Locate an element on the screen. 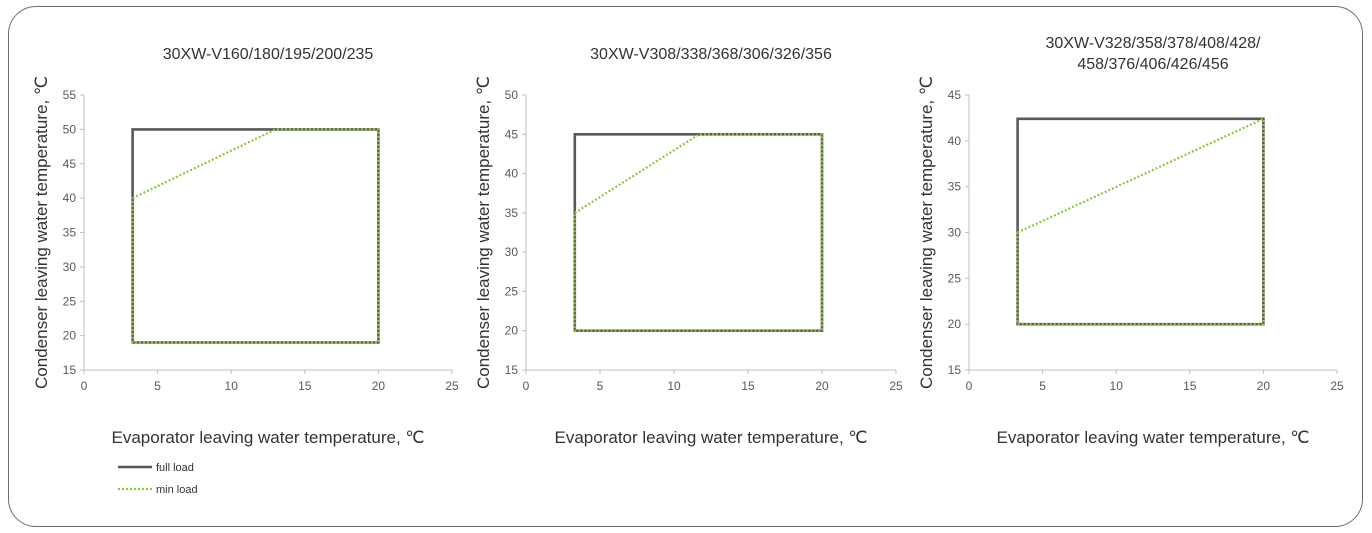 Image resolution: width=1372 pixels, height=533 pixels. chart-title: 30XW-V160/180/195/200/235 is located at coordinates (268, 54).